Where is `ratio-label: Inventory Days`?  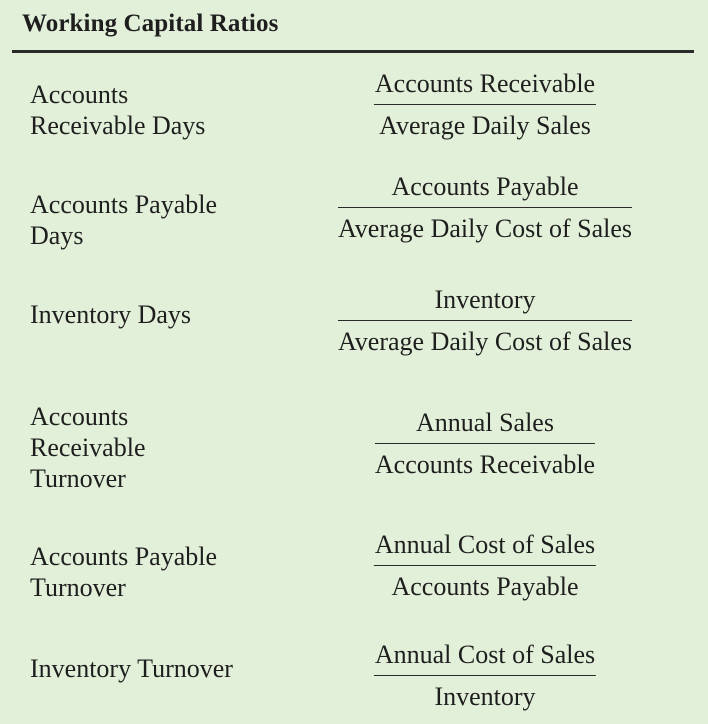 ratio-label: Inventory Days is located at coordinates (110, 314).